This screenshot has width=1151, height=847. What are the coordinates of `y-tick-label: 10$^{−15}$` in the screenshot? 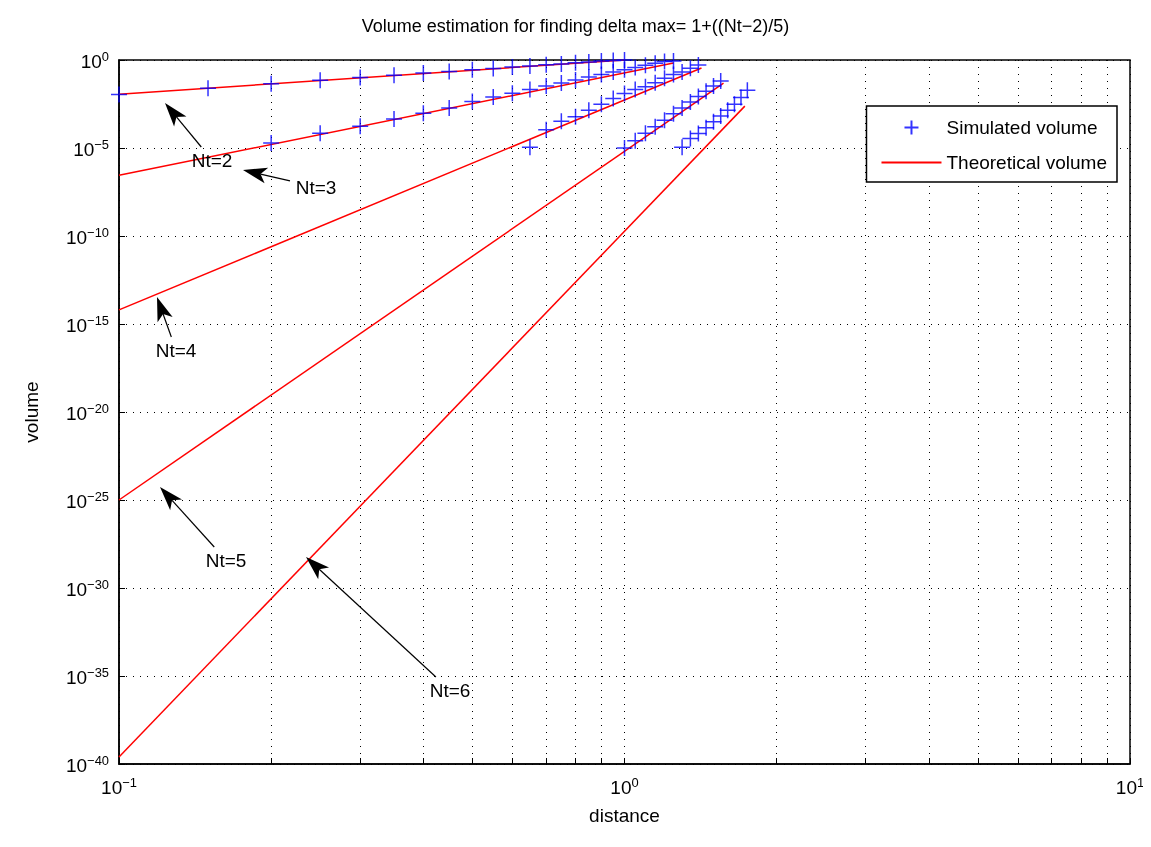 It's located at (87, 324).